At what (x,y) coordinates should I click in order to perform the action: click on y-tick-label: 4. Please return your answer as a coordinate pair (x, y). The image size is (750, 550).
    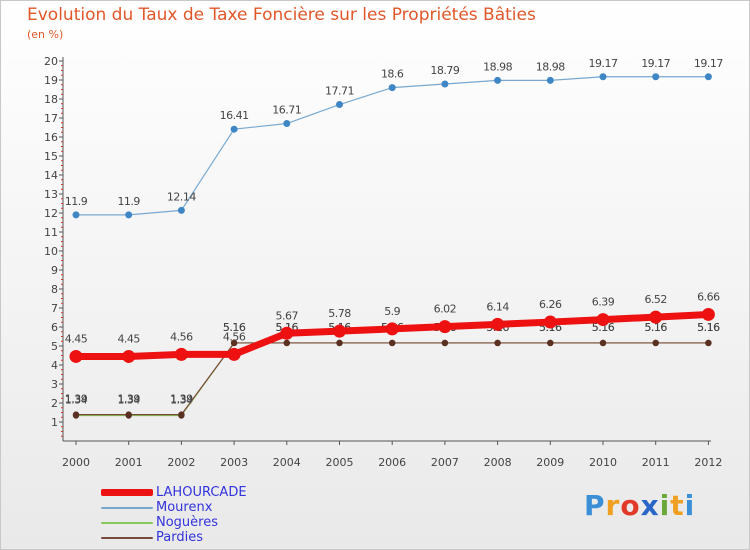
    Looking at the image, I should click on (54, 365).